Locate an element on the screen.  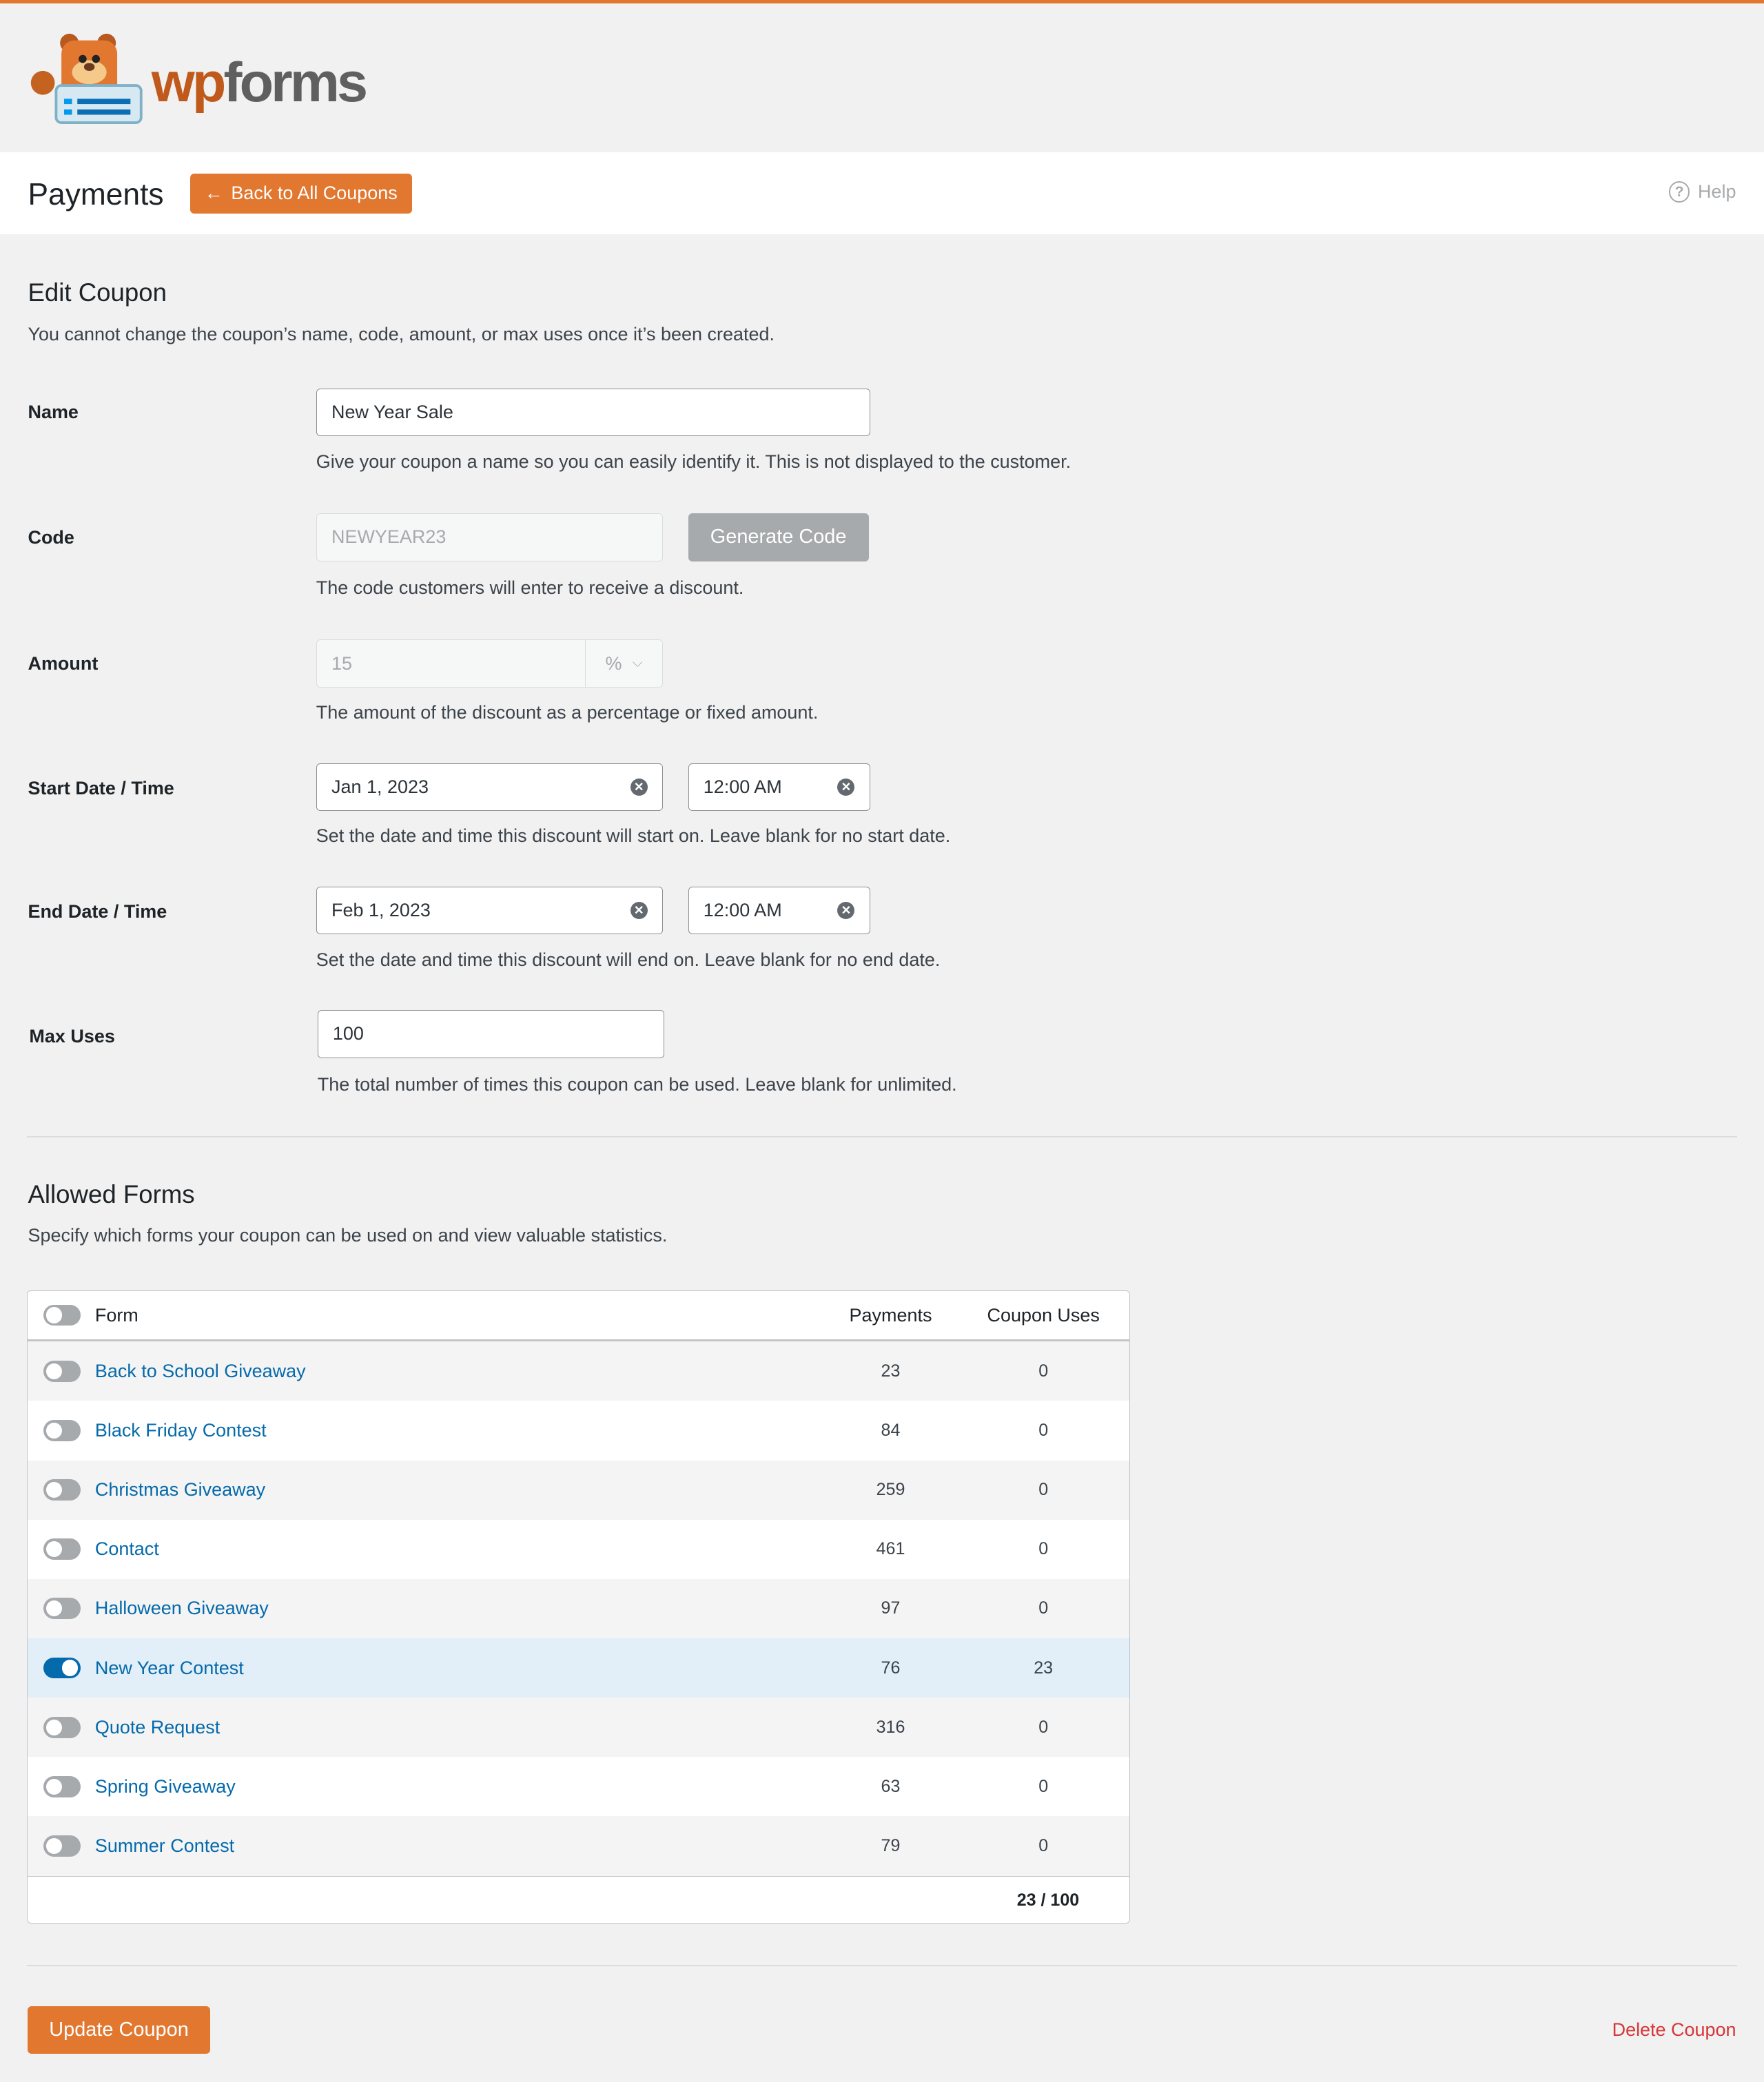
payments-count: 97 is located at coordinates (891, 1608).